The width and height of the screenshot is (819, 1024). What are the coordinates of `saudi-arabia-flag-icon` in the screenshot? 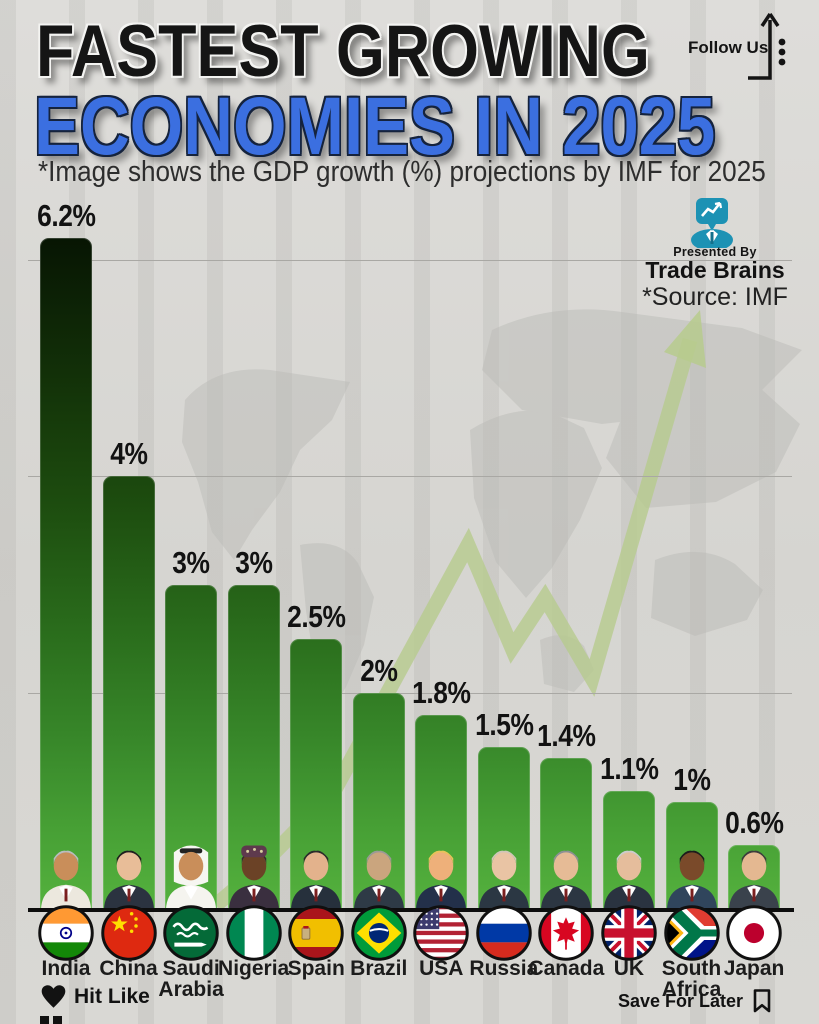 It's located at (191, 933).